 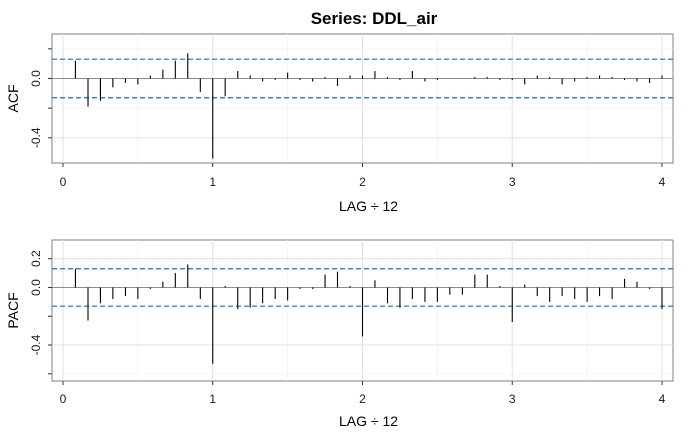 What do you see at coordinates (374, 18) in the screenshot?
I see `chart-title: Series: DDL_air` at bounding box center [374, 18].